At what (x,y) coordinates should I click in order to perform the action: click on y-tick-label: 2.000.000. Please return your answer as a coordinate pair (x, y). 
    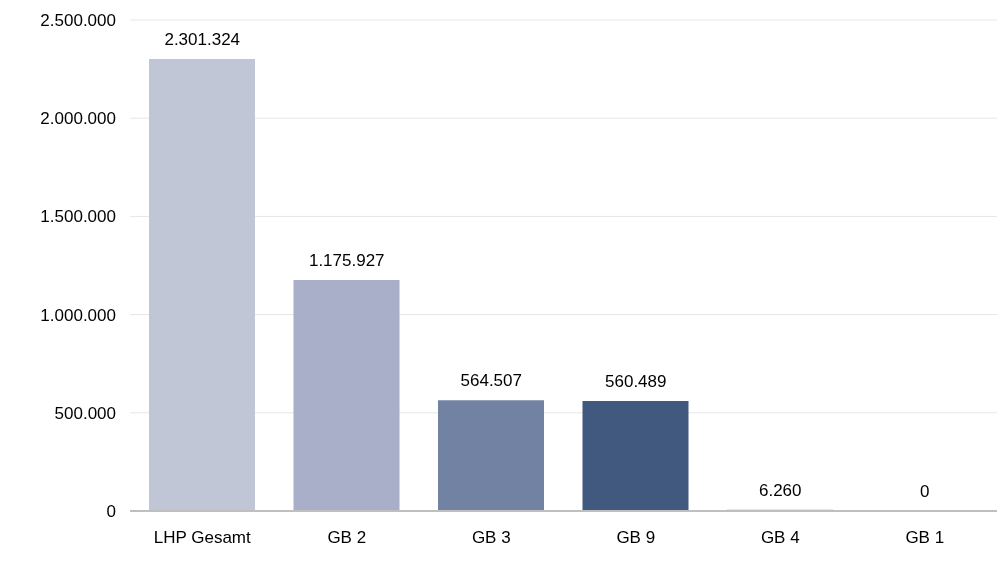
    Looking at the image, I should click on (78, 119).